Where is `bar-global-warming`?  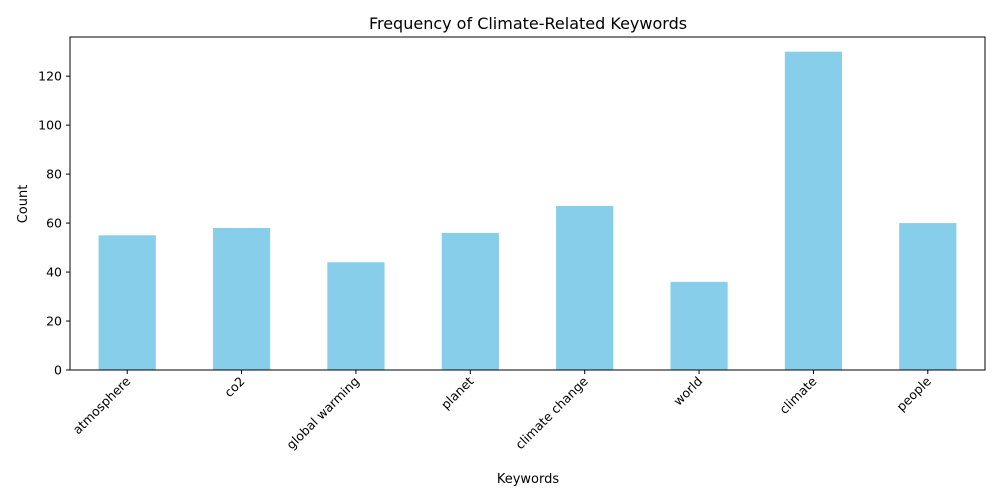
bar-global-warming is located at coordinates (356, 316).